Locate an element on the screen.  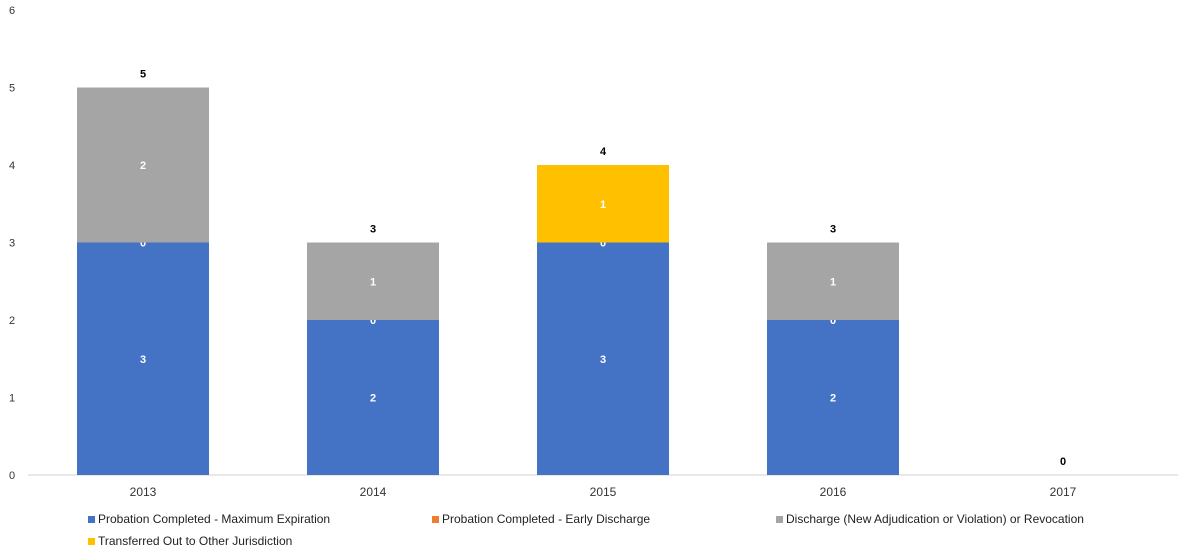
y-tick-label: 5 is located at coordinates (12, 89).